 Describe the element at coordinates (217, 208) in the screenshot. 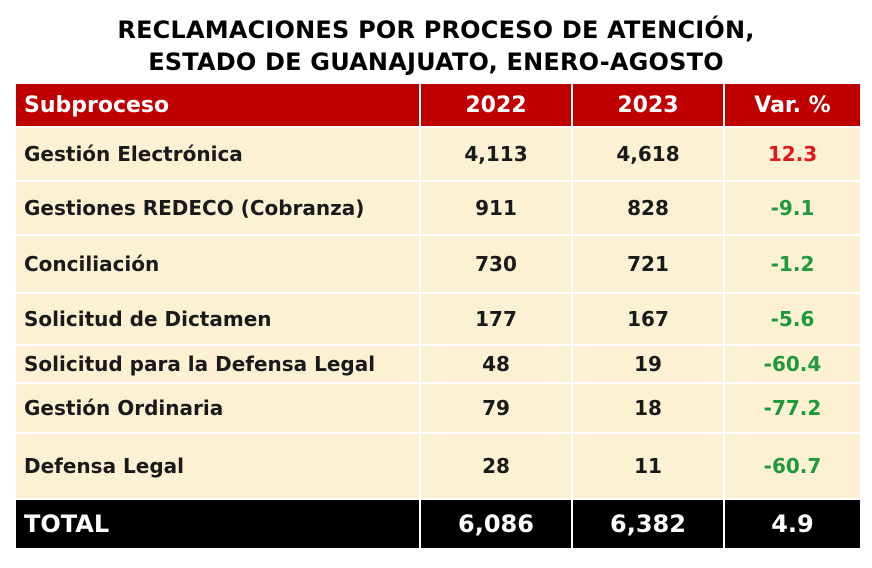

I see `row-label: Gestiones REDECO (Cobranza)` at that location.